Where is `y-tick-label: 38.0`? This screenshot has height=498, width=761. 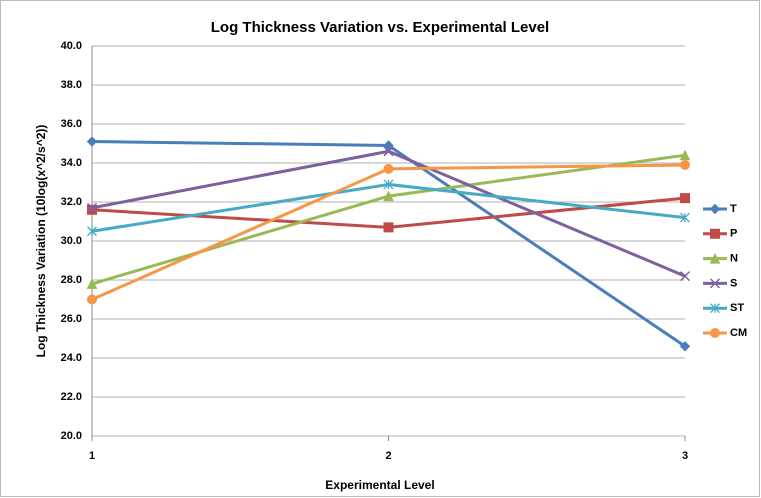
y-tick-label: 38.0 is located at coordinates (71, 85).